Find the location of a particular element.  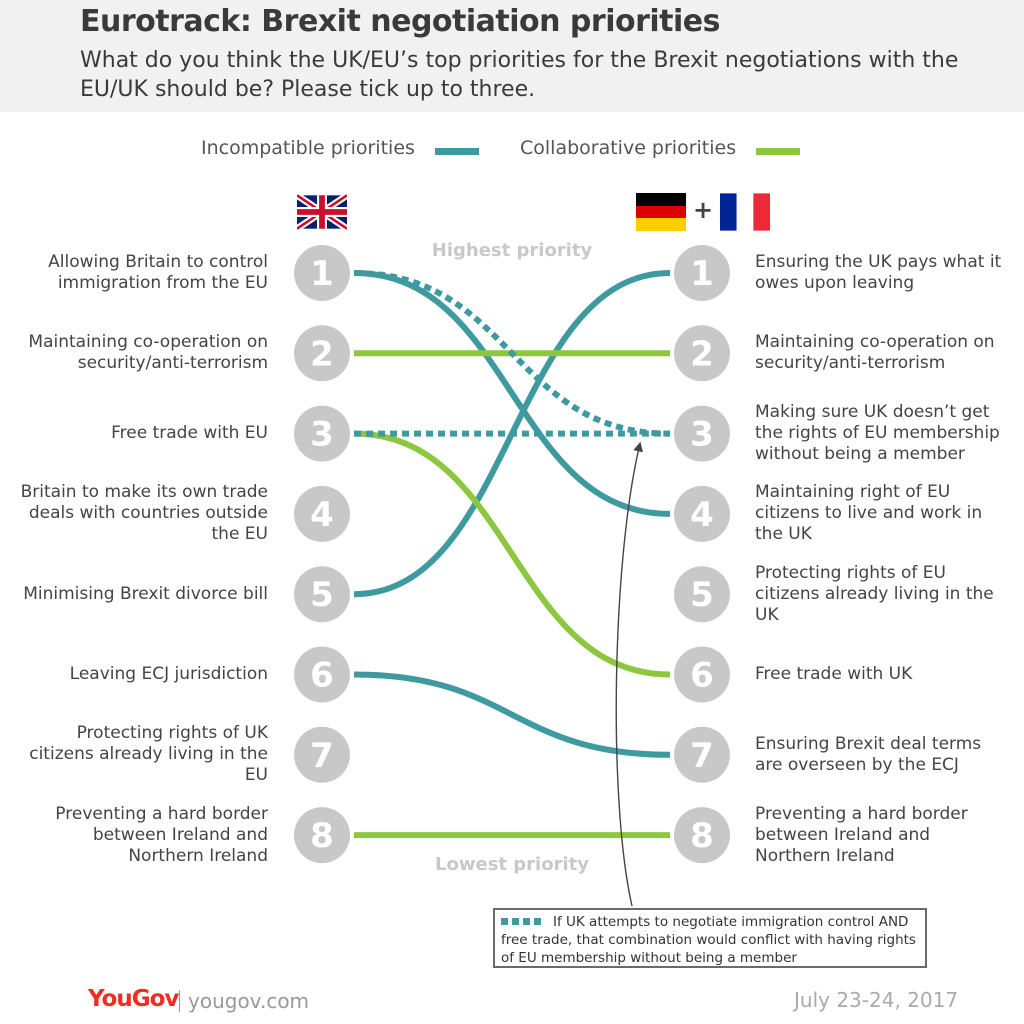

right-rank-number-2: 2 is located at coordinates (702, 354).